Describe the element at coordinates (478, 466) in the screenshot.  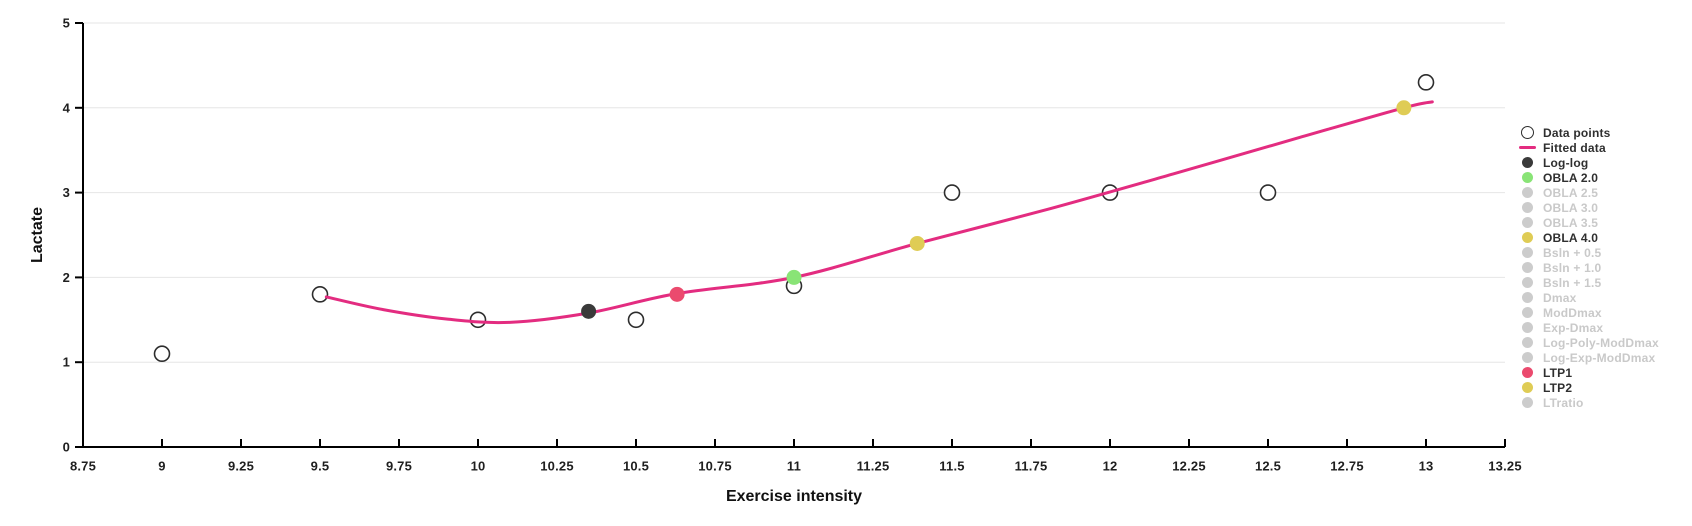
I see `x-tick-label: 10` at that location.